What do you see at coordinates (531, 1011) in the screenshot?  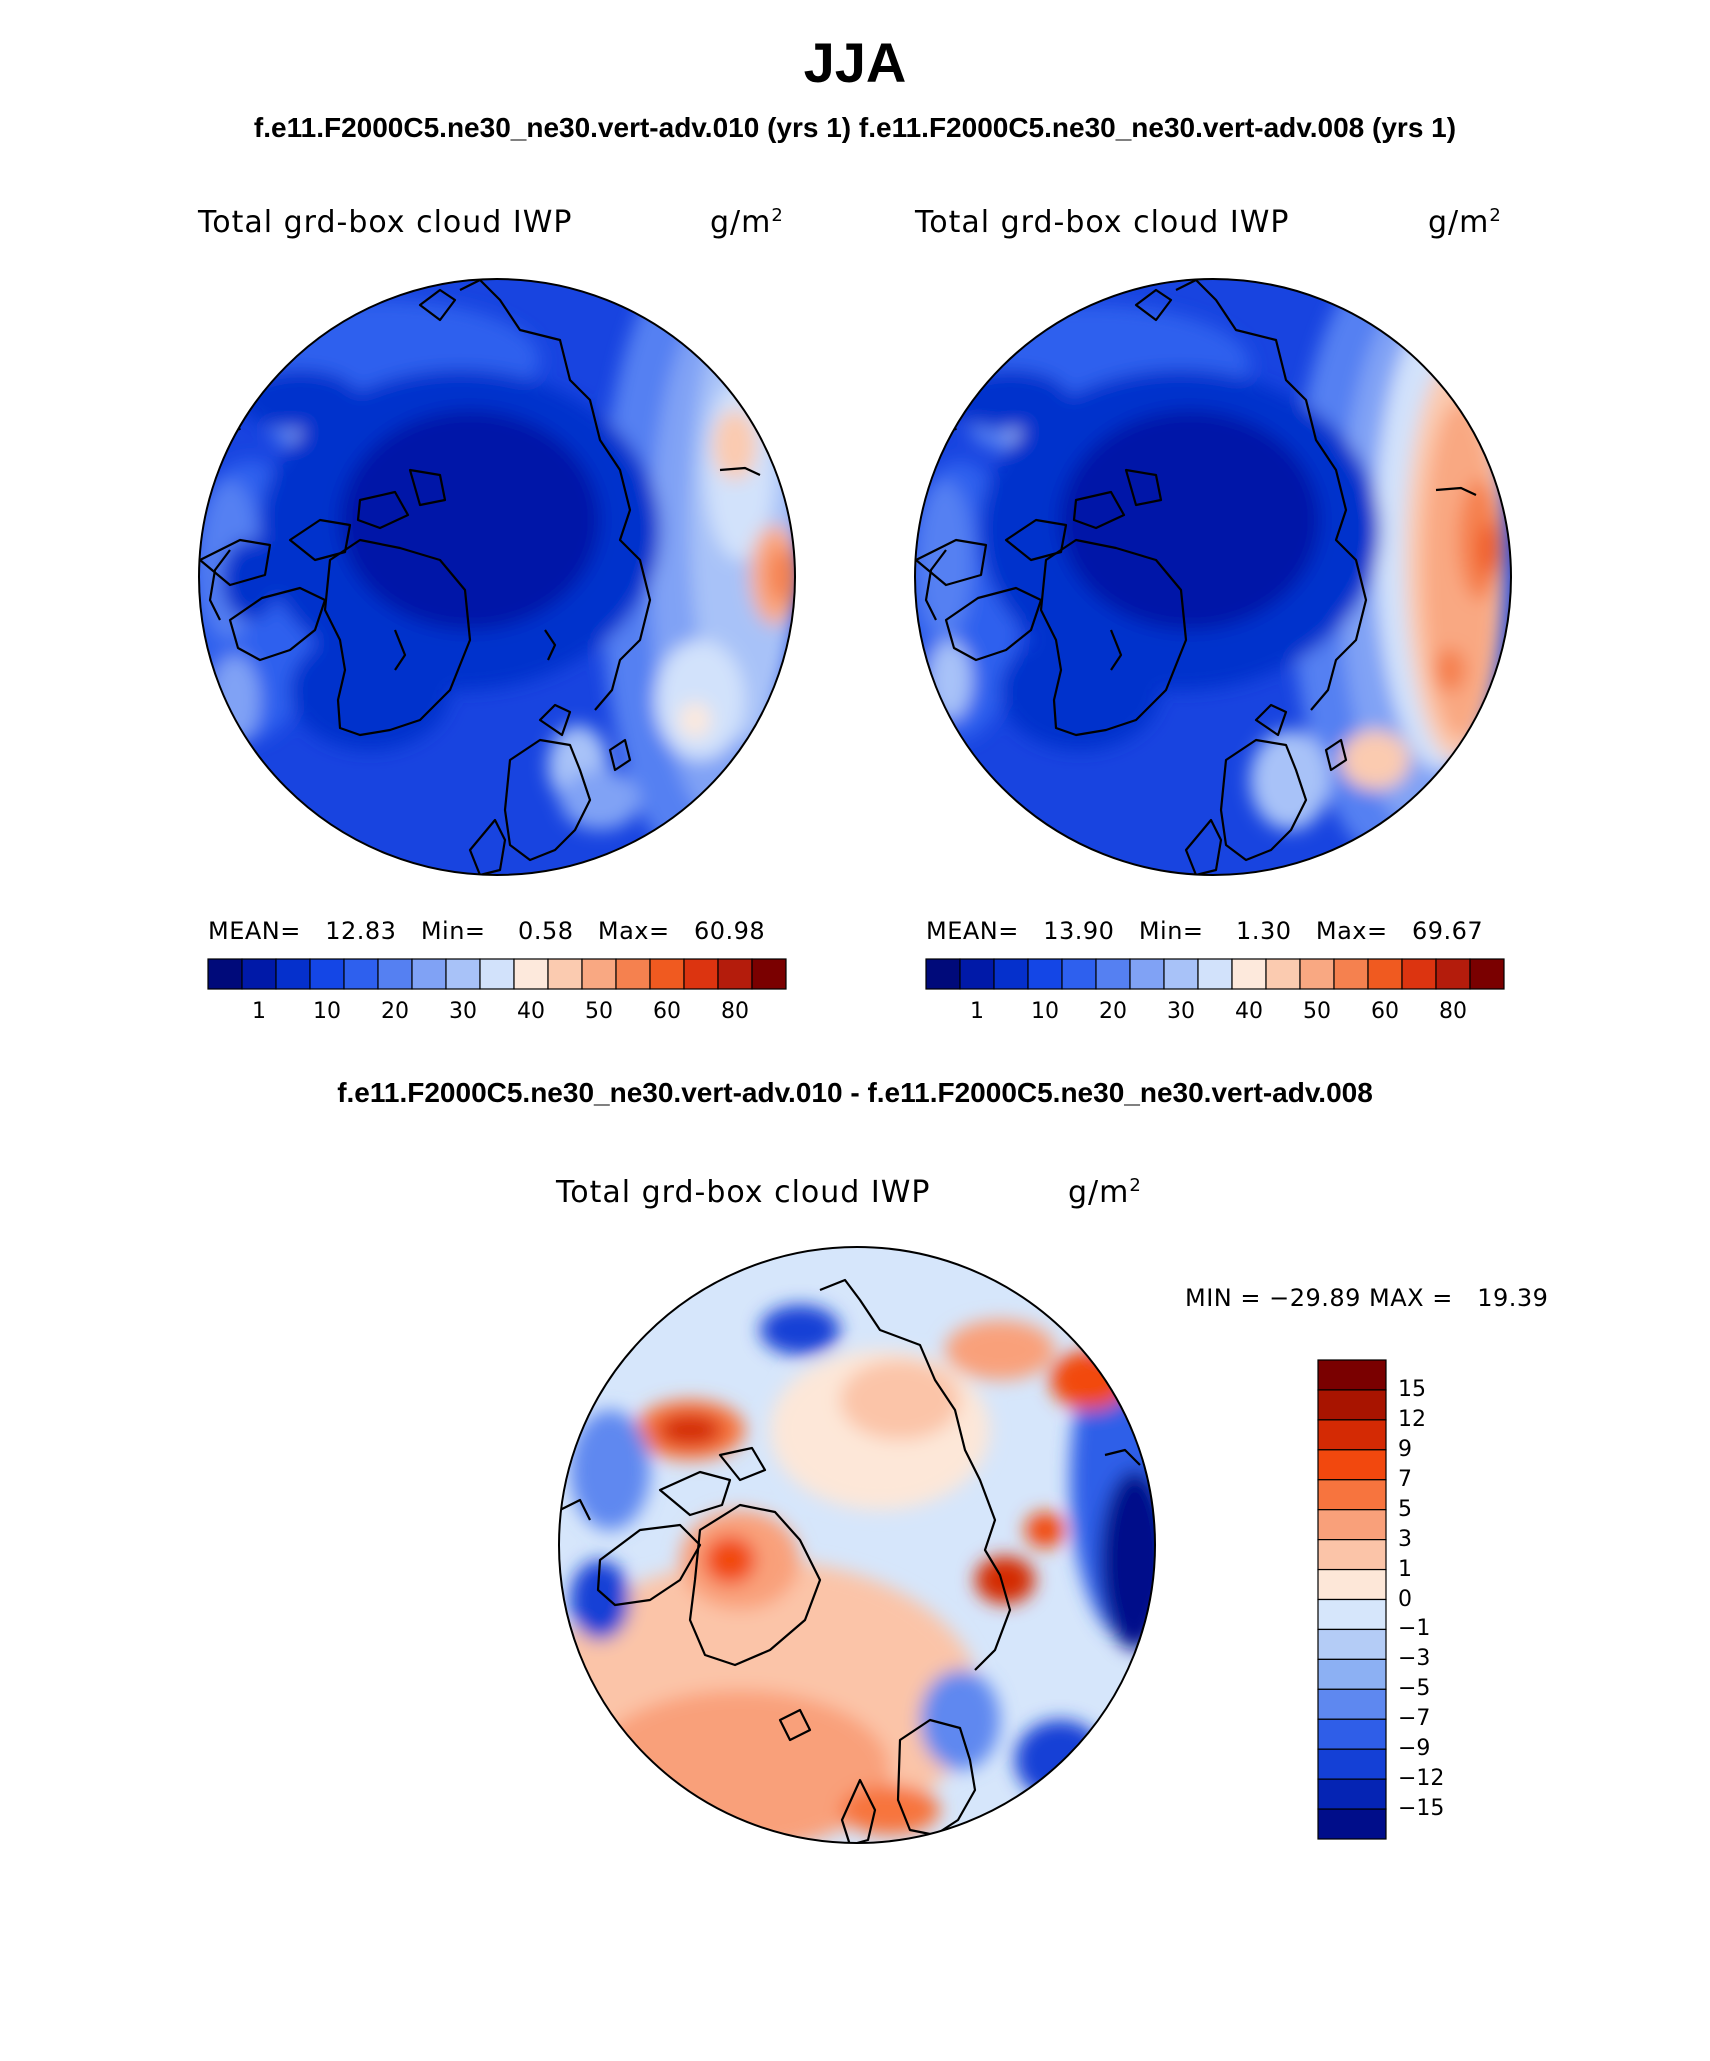 I see `panel1-colorbar-tick-label: 40` at bounding box center [531, 1011].